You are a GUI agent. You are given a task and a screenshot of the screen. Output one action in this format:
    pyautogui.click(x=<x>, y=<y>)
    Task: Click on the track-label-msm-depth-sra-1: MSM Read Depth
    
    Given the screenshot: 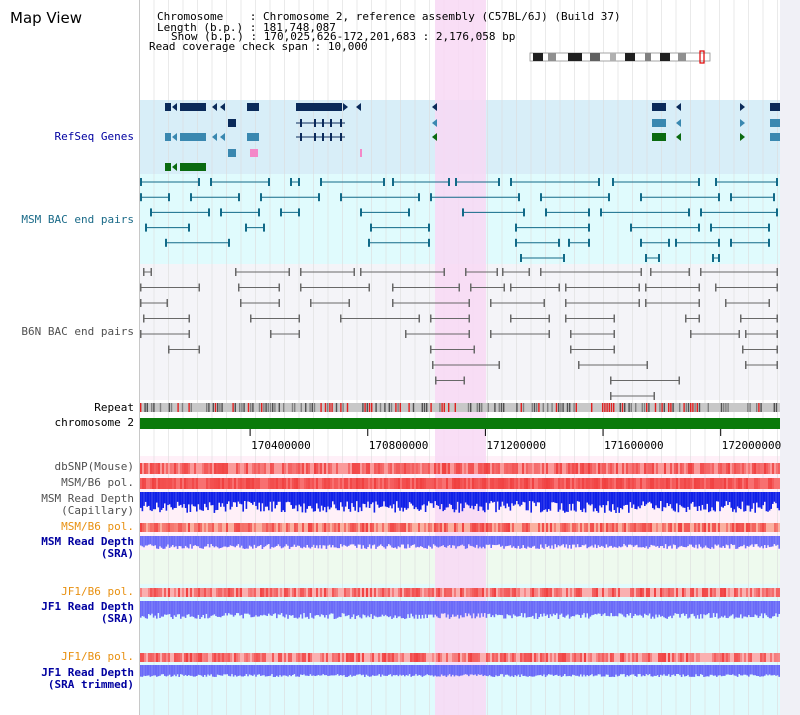 What is the action you would take?
    pyautogui.click(x=87, y=541)
    